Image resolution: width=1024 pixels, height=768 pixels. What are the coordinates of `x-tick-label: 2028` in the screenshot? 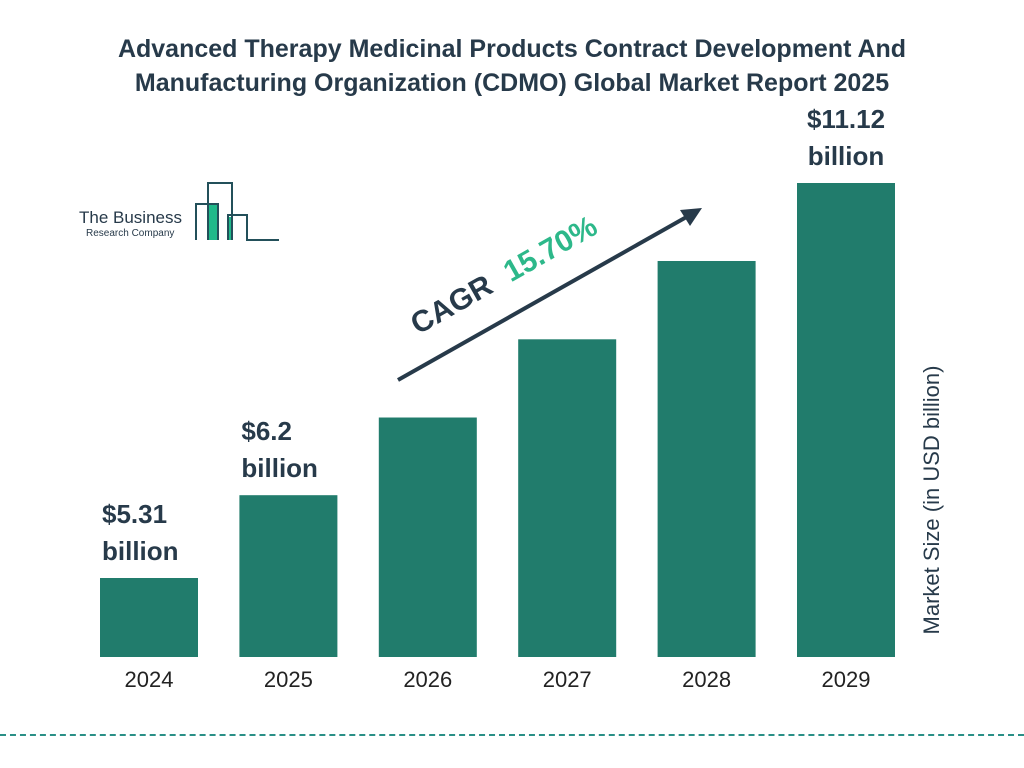 It's located at (706, 679).